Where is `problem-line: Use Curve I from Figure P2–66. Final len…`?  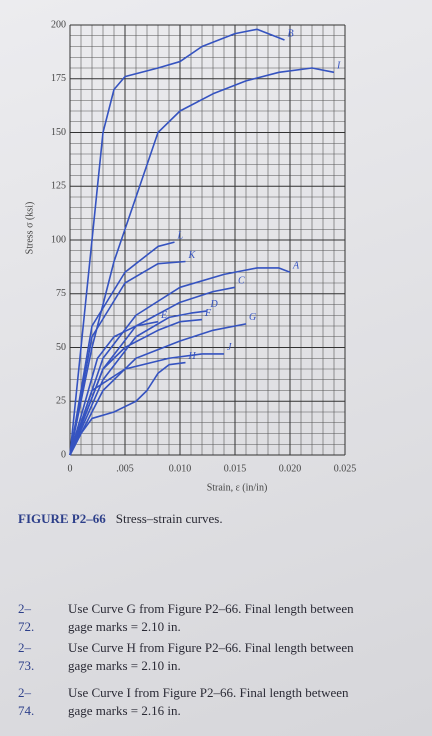
problem-line: Use Curve I from Figure P2–66. Final len… is located at coordinates (208, 692).